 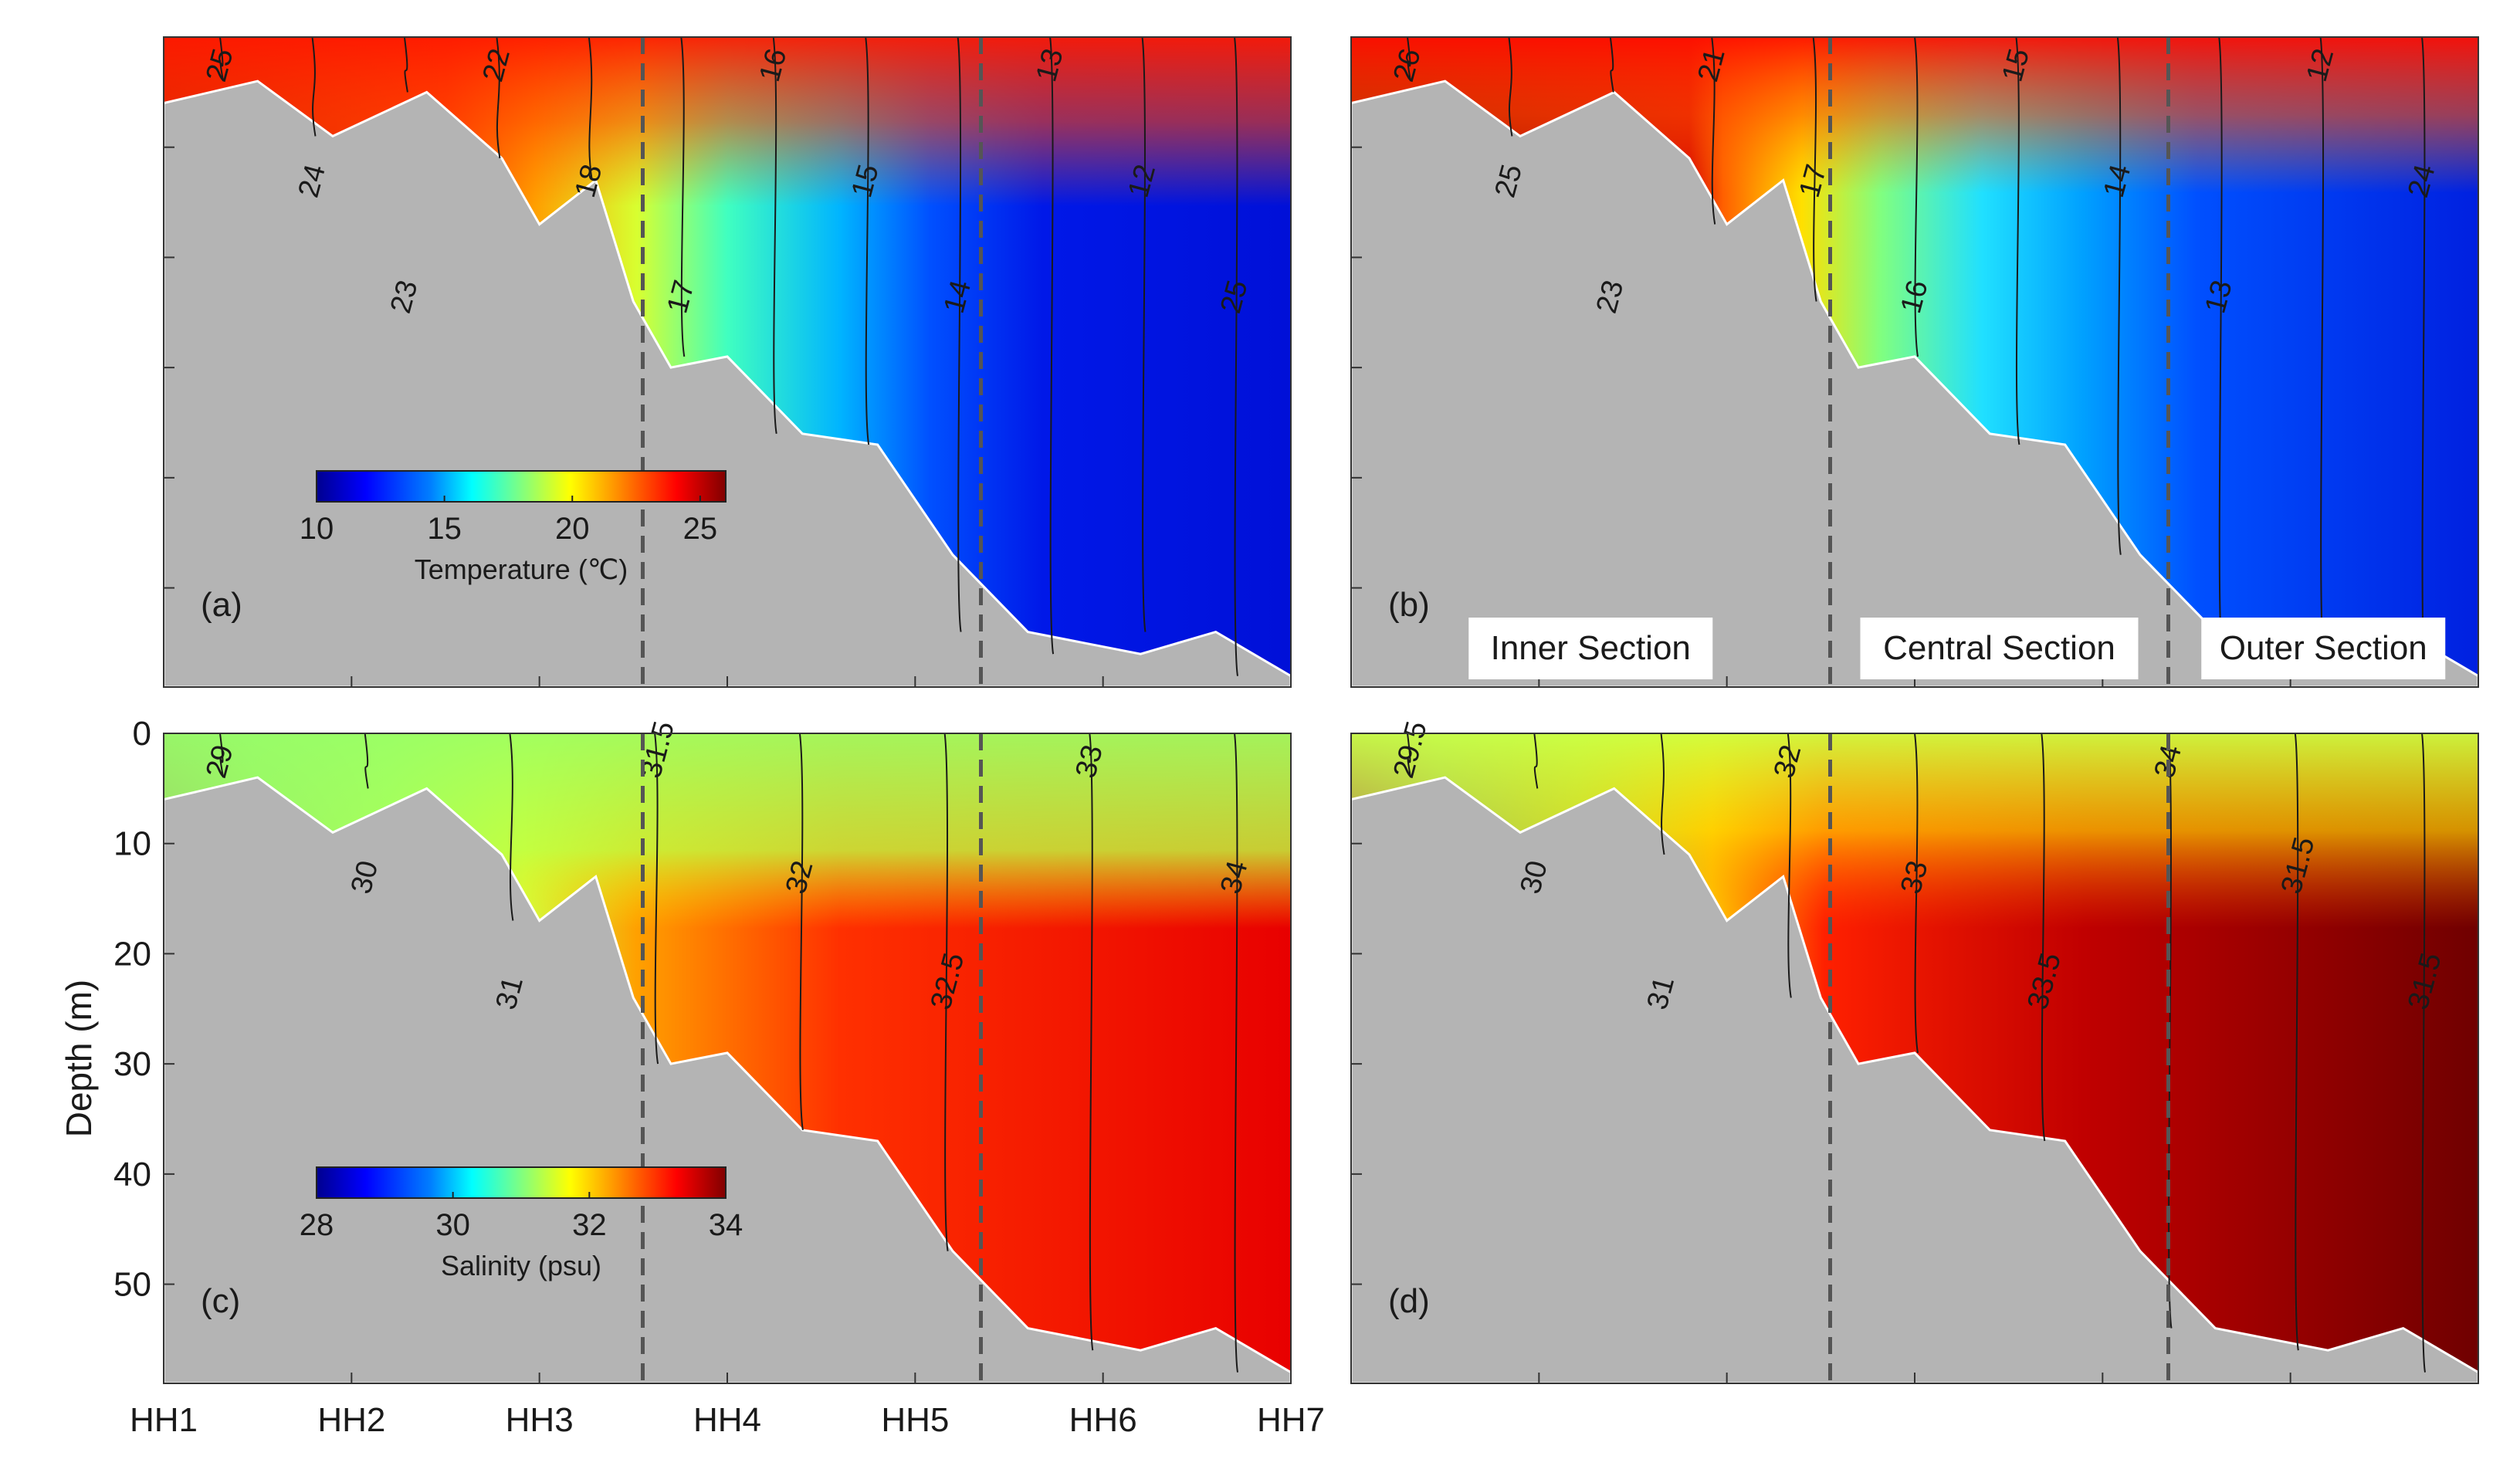 What do you see at coordinates (514, 527) in the screenshot?
I see `colorbar: 10 15 20 25 Temperature (℃)` at bounding box center [514, 527].